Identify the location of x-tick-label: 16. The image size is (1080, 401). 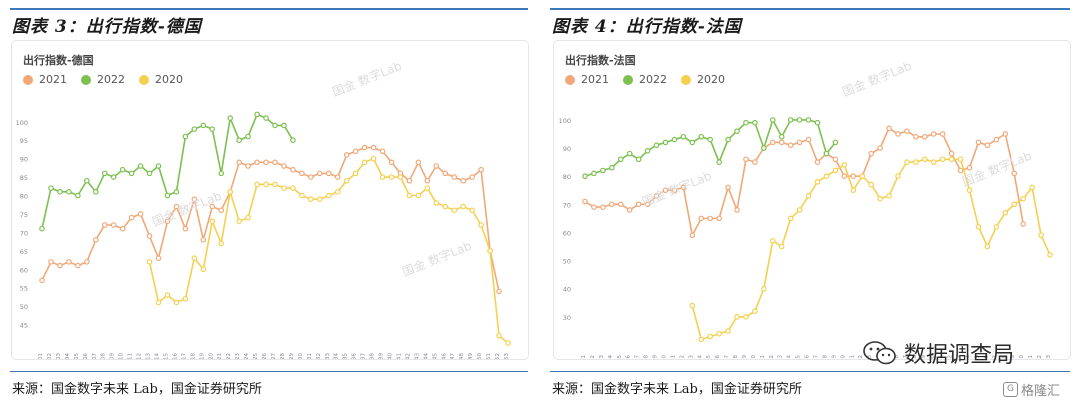
(718, 357).